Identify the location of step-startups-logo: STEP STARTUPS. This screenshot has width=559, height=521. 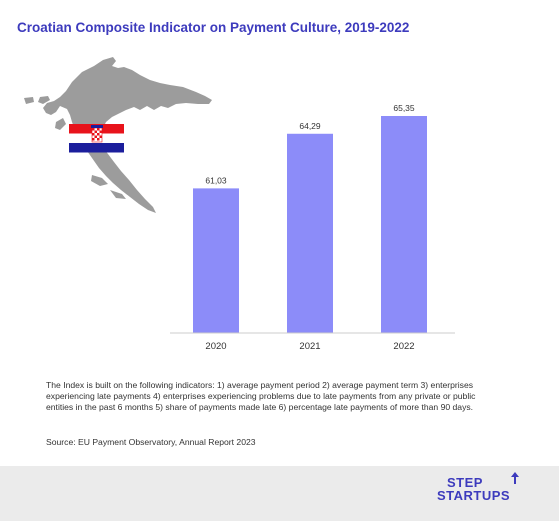
(479, 489).